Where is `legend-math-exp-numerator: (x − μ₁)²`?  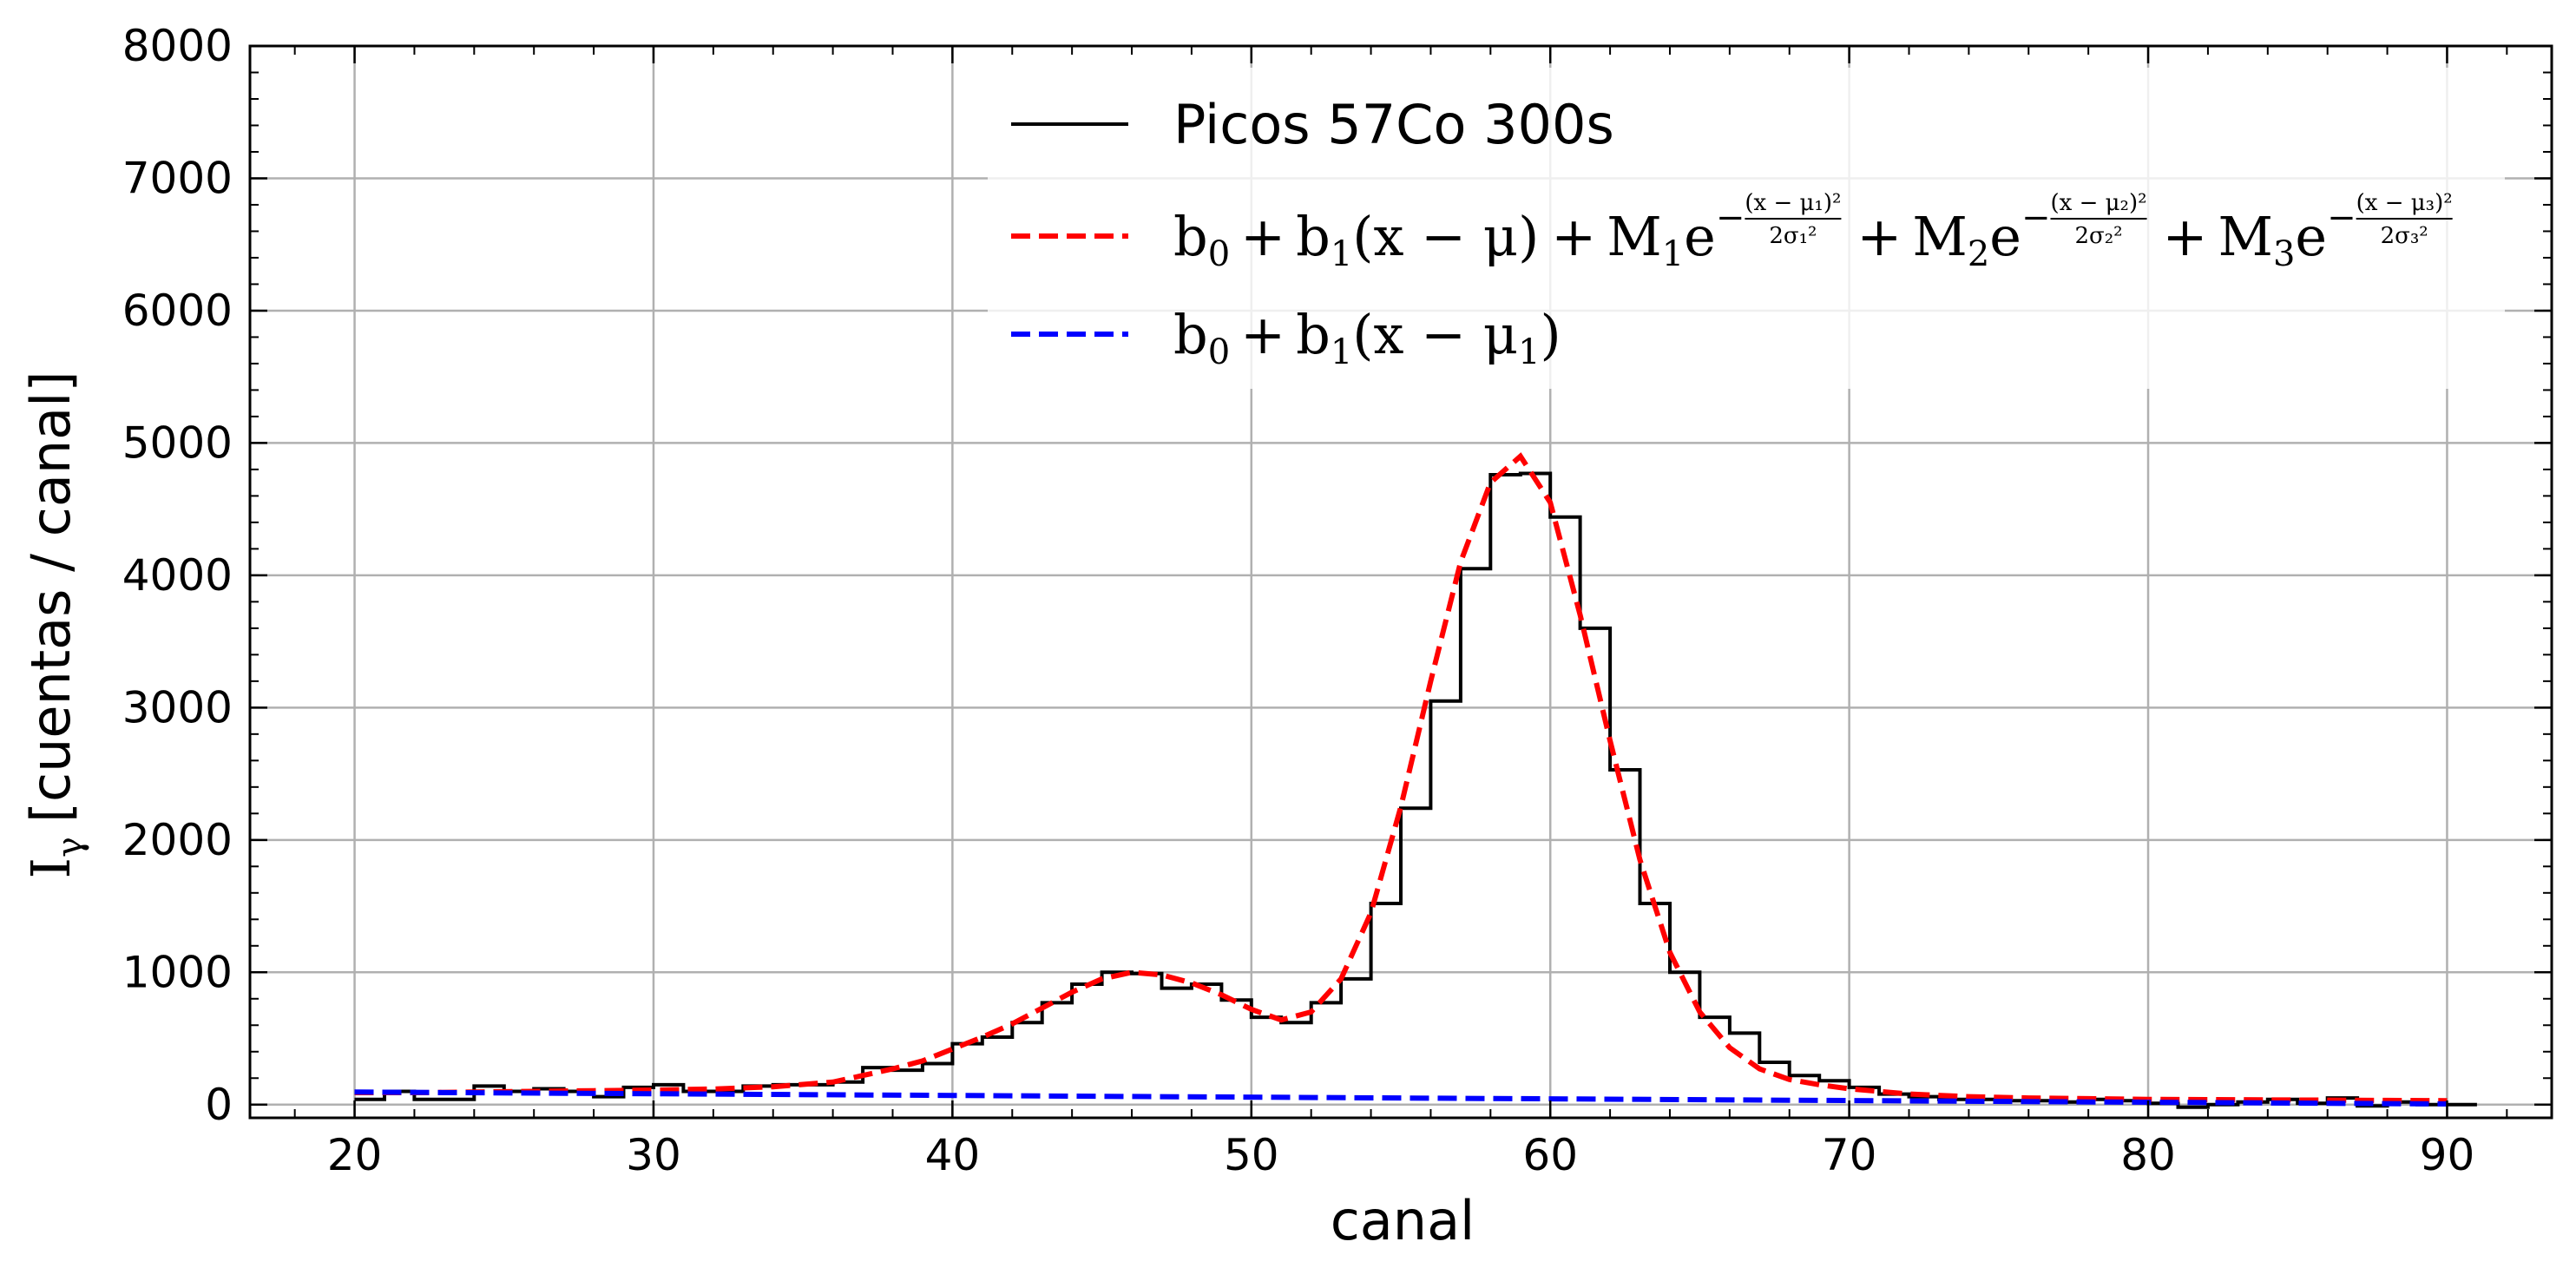 legend-math-exp-numerator: (x − μ₁)² is located at coordinates (1793, 203).